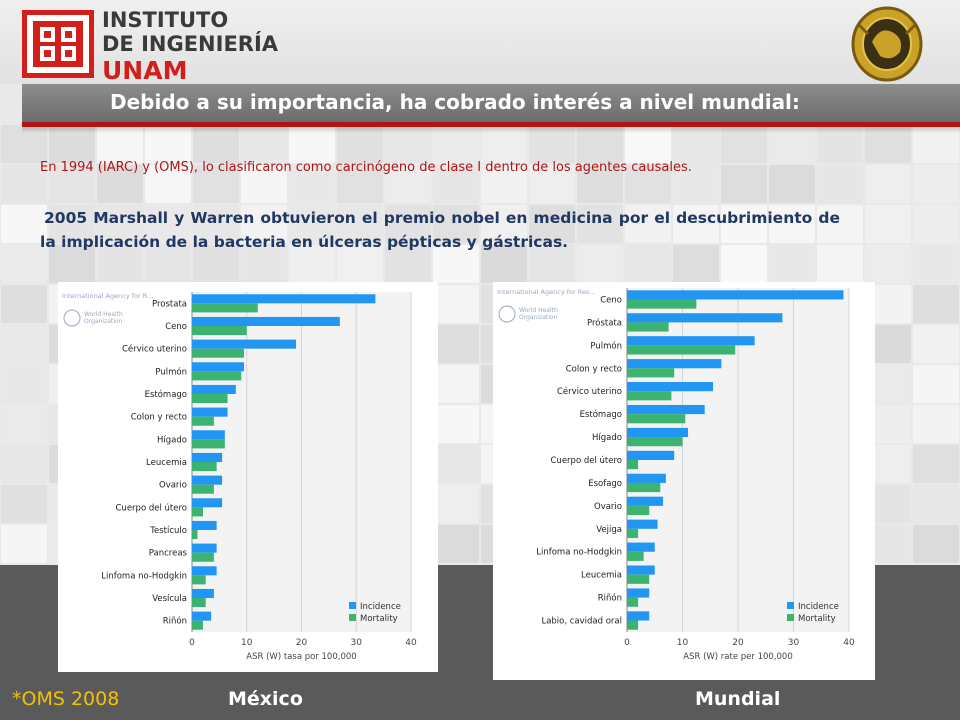 The image size is (960, 720). I want to click on category-label: Próstata, so click(604, 322).